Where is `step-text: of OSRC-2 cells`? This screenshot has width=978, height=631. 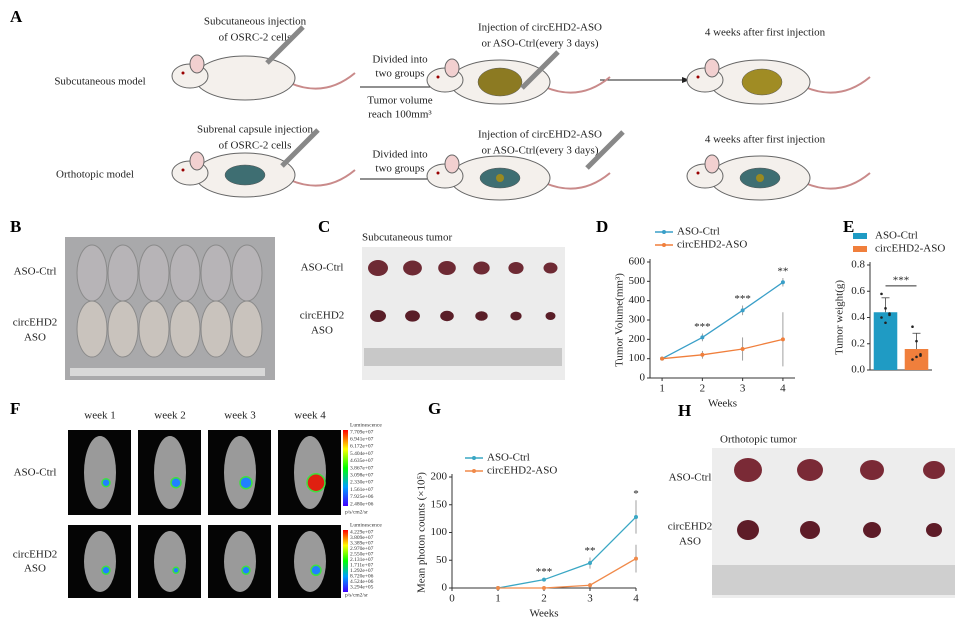 step-text: of OSRC-2 cells is located at coordinates (255, 146).